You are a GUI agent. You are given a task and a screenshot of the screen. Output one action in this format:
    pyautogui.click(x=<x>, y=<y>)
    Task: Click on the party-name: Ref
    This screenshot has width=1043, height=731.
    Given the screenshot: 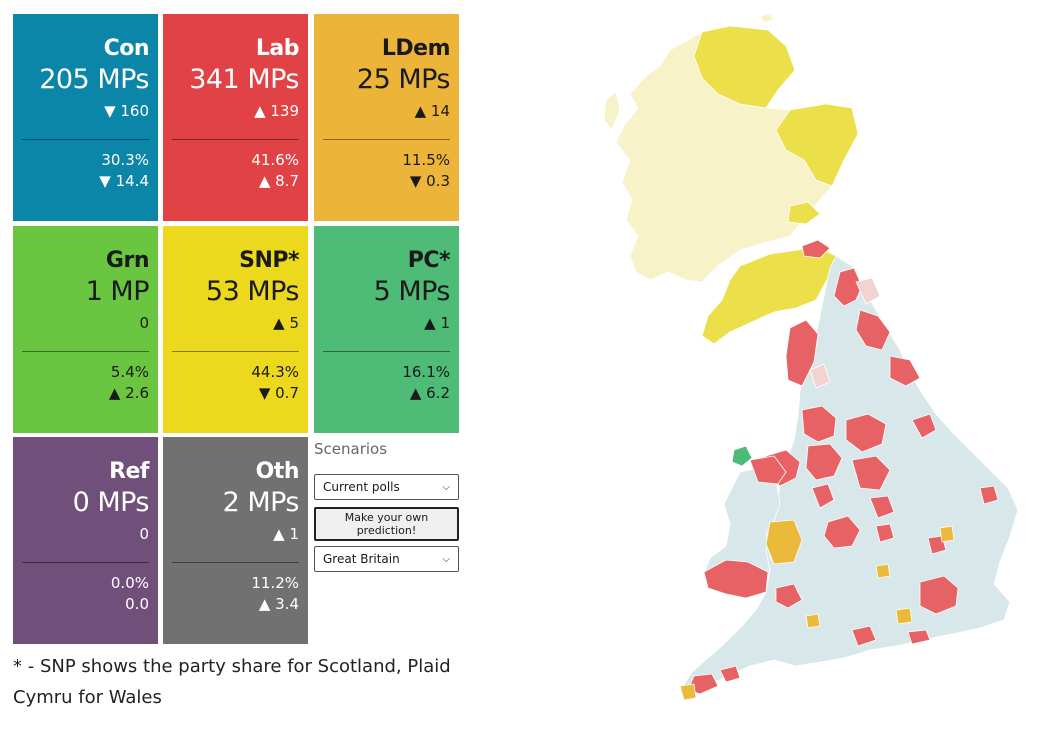 What is the action you would take?
    pyautogui.click(x=129, y=471)
    